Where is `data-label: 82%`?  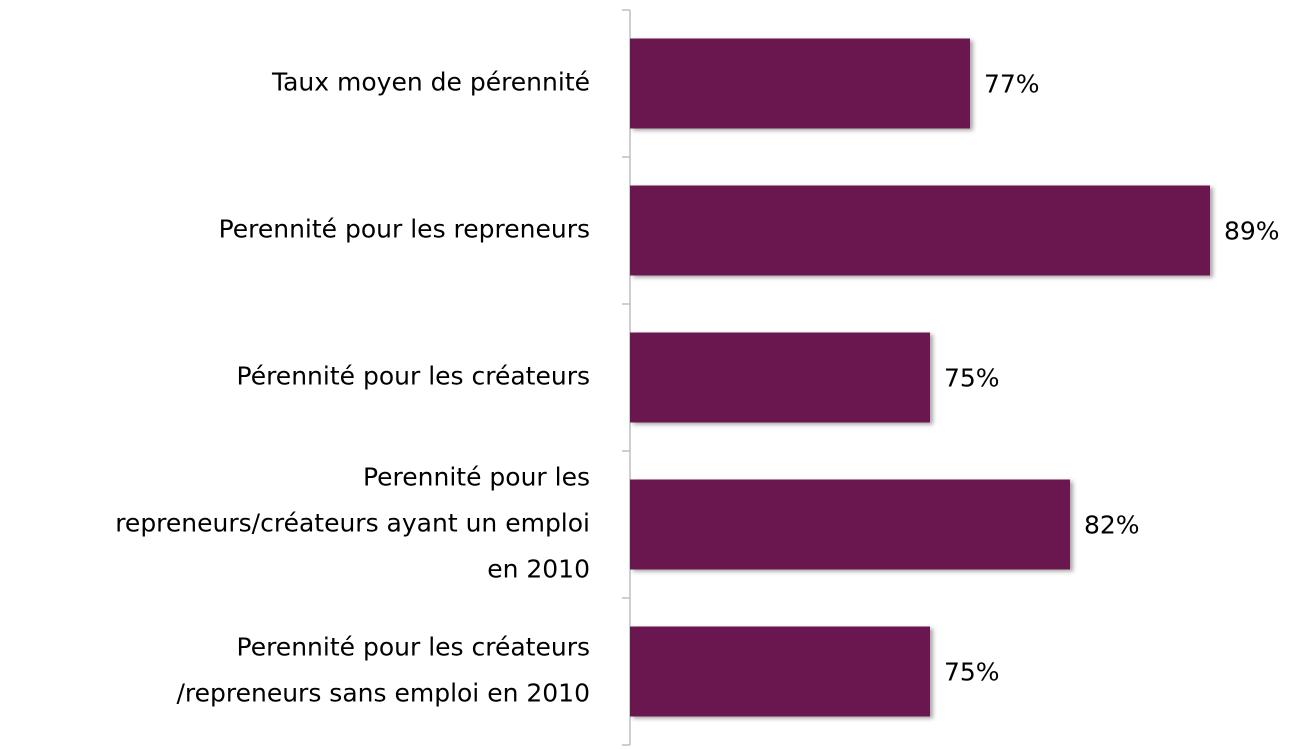 data-label: 82% is located at coordinates (1112, 525).